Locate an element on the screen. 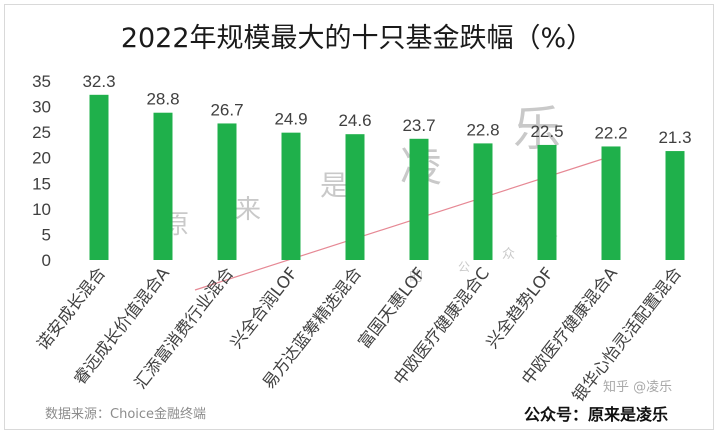 Image resolution: width=720 pixels, height=436 pixels. data-source-note: 数据来源：Choice金融终端 is located at coordinates (125, 414).